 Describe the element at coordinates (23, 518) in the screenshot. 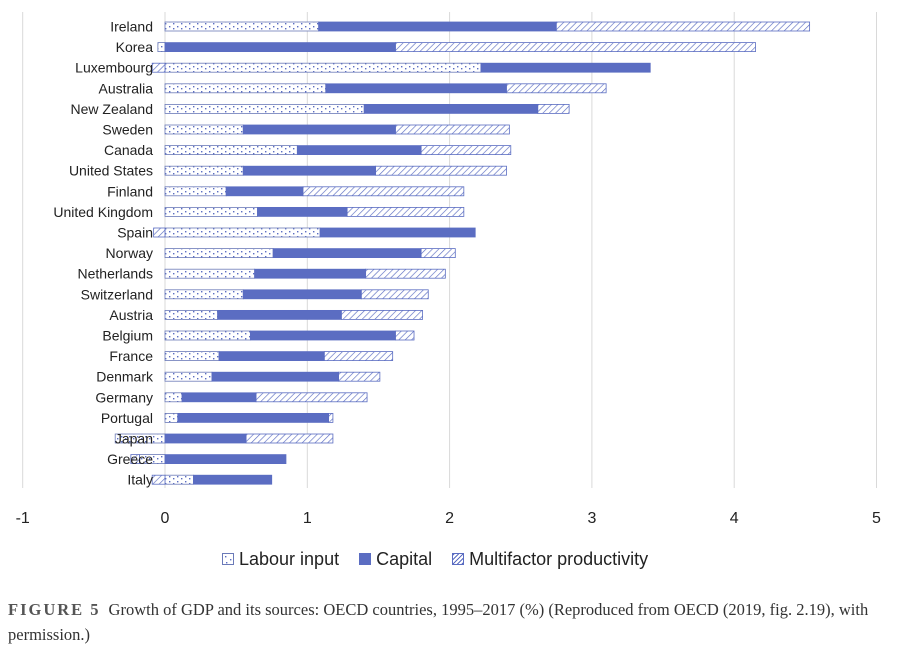

I see `x-tick-label: -1` at that location.